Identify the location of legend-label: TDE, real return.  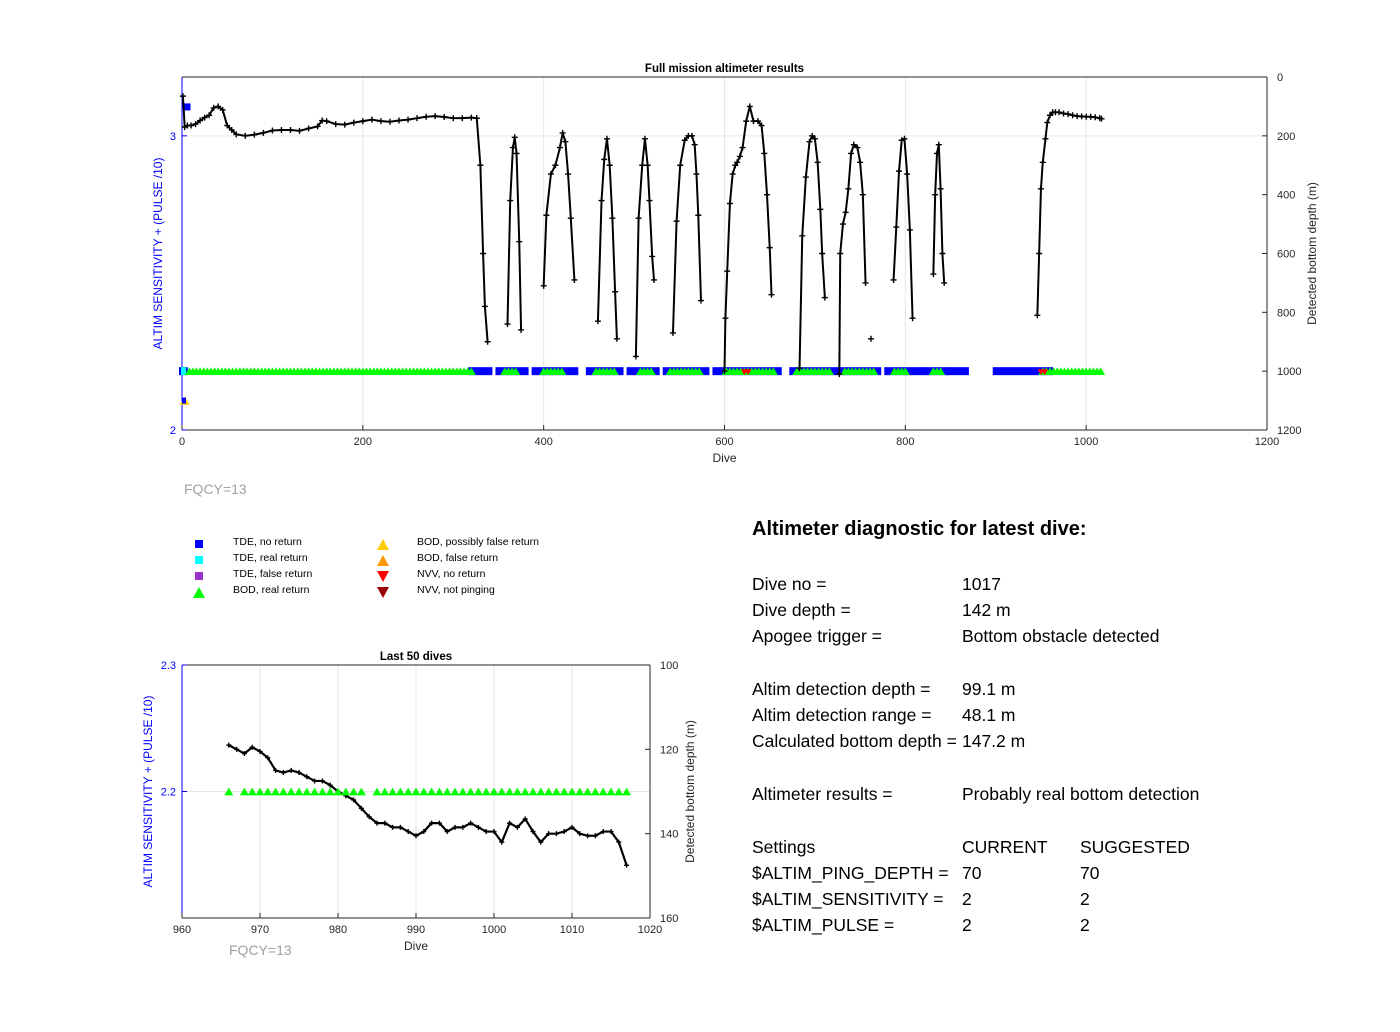
(270, 558).